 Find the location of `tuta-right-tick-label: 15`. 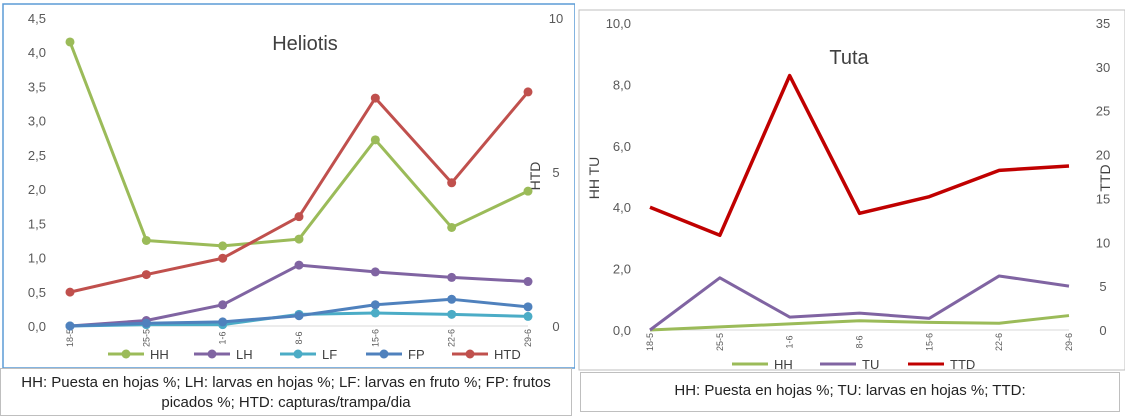

tuta-right-tick-label: 15 is located at coordinates (1103, 198).